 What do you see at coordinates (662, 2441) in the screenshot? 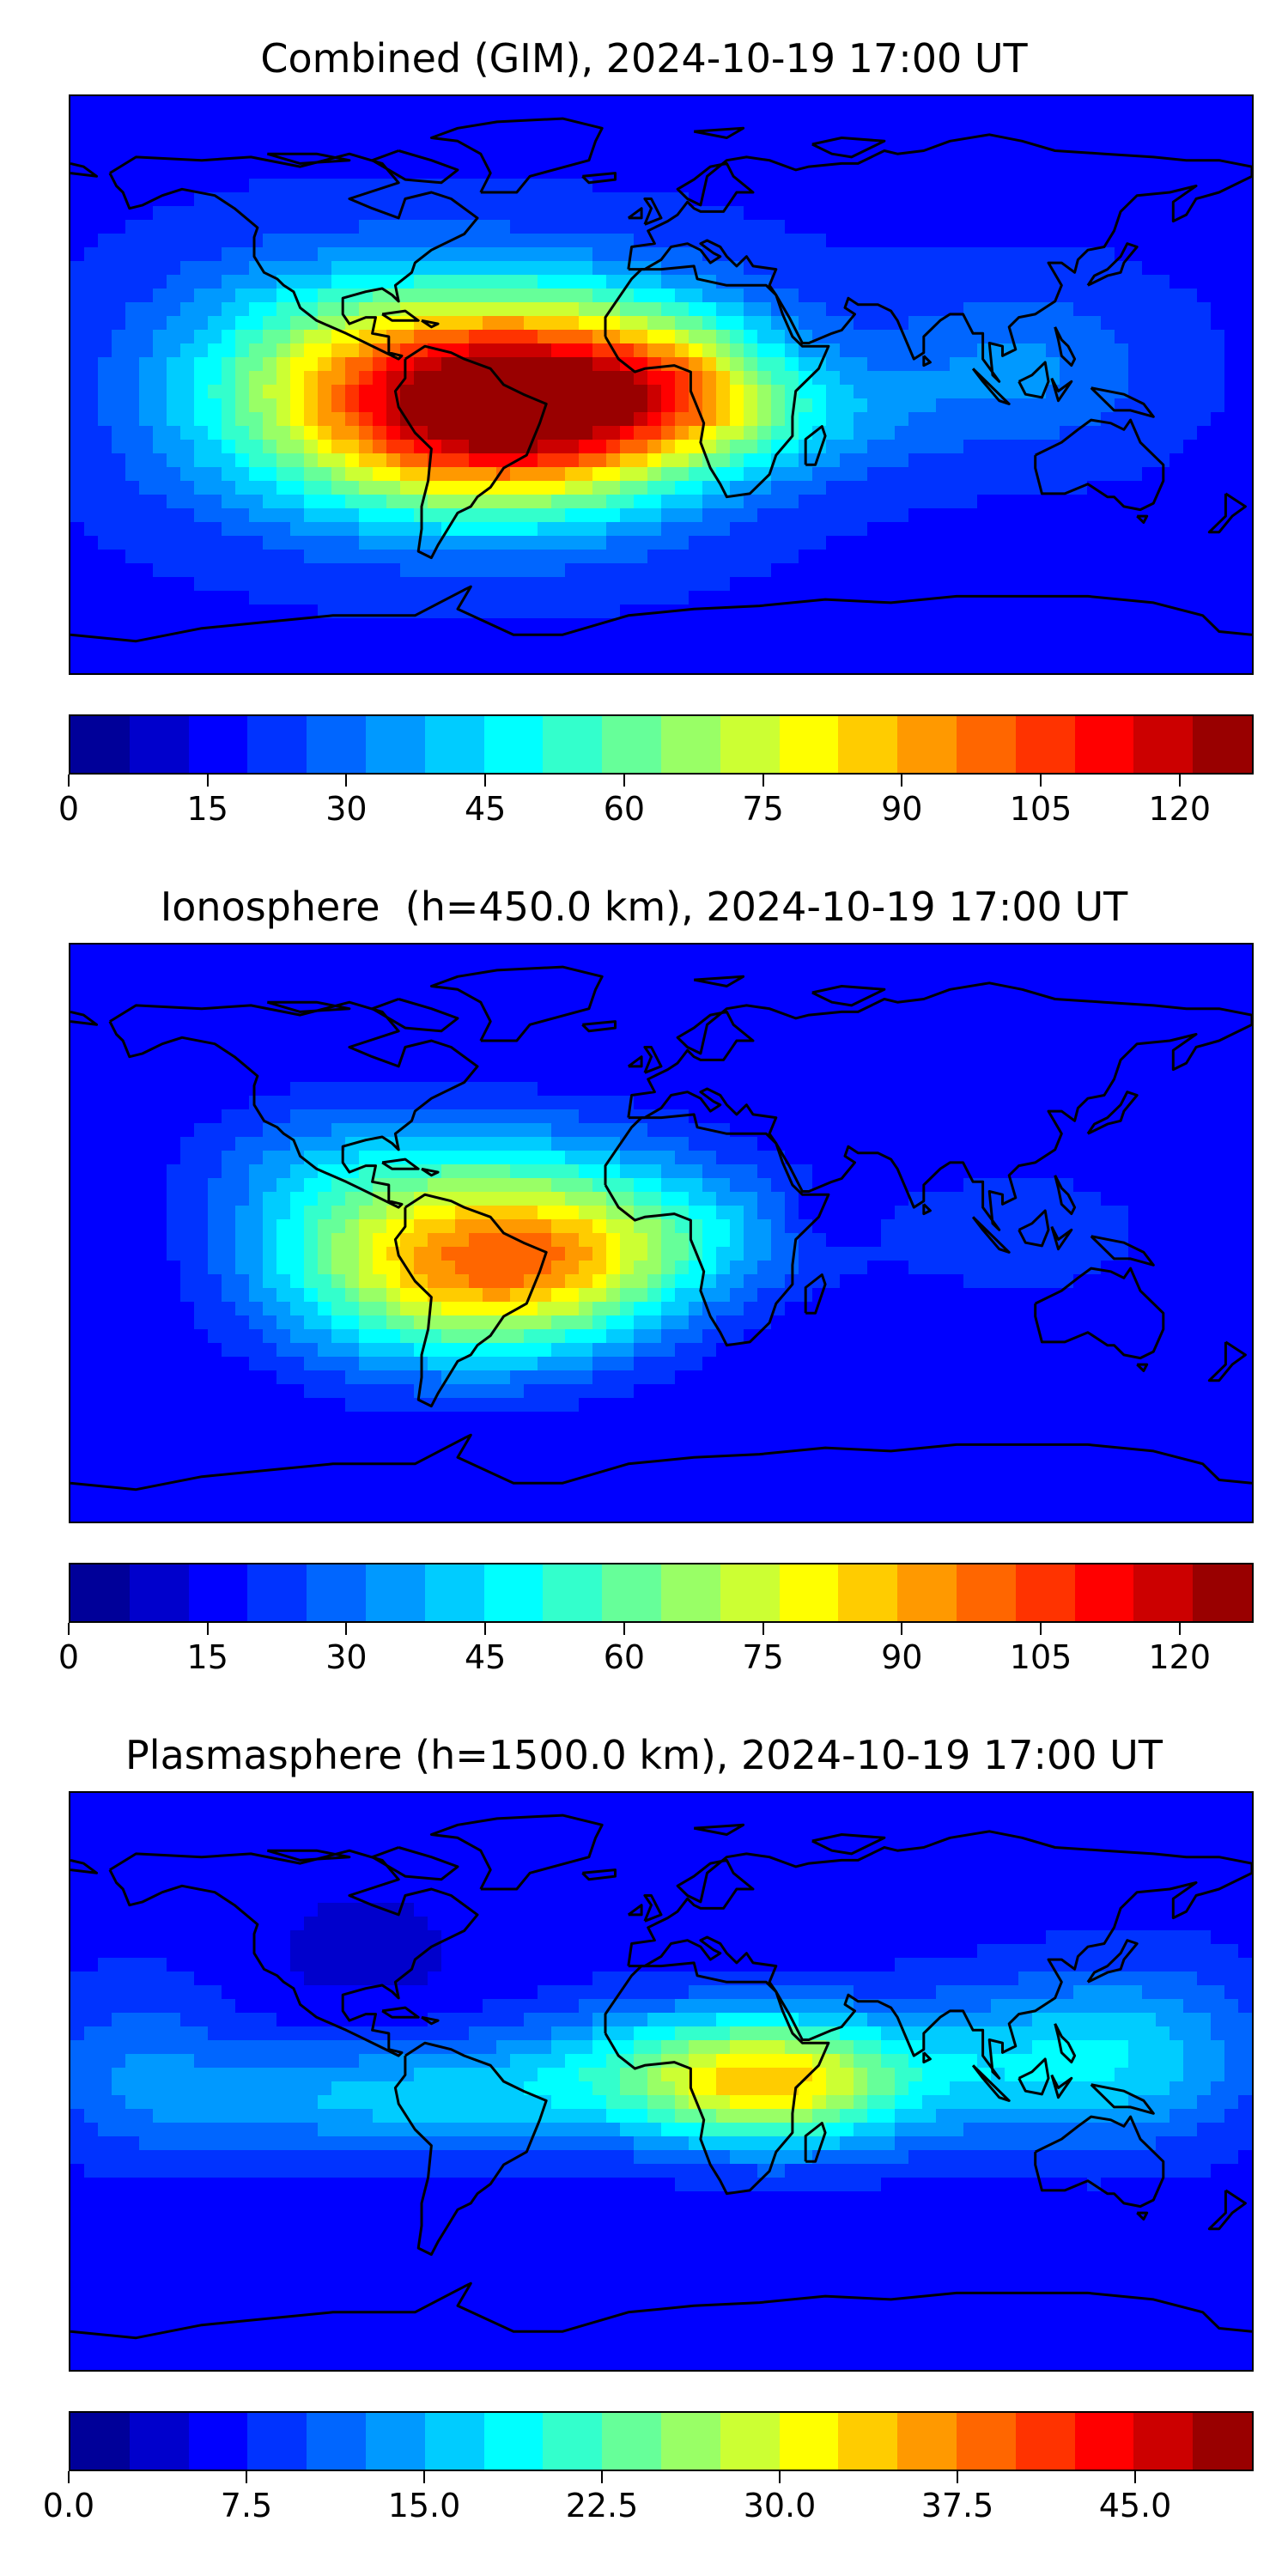
I see `colorbar-plasmasphere` at bounding box center [662, 2441].